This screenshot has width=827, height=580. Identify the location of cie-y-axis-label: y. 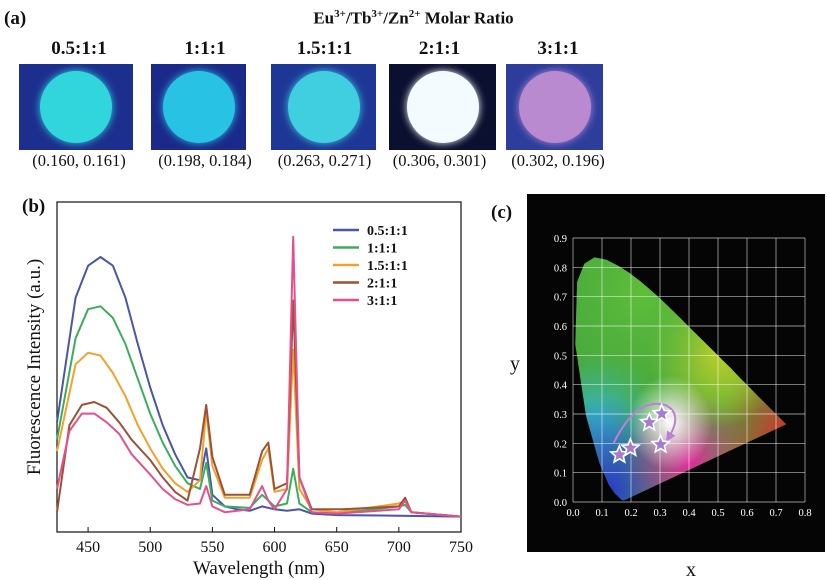
(515, 364).